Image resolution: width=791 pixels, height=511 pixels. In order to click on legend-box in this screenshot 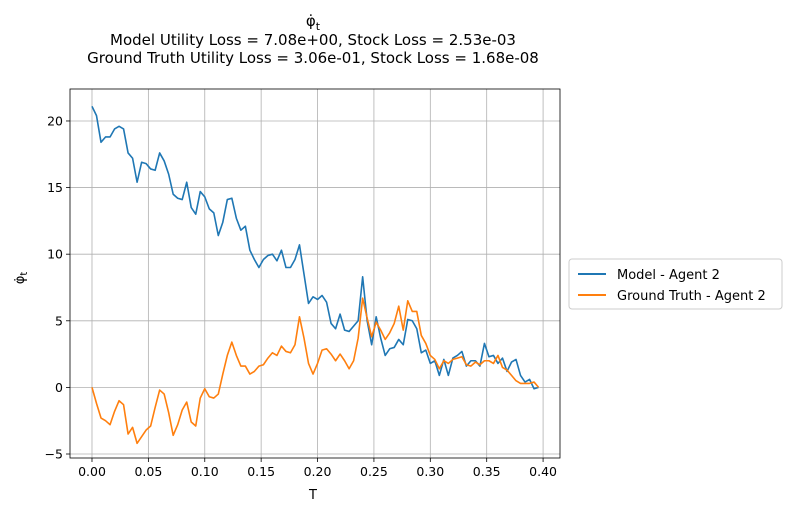, I will do `click(675, 284)`.